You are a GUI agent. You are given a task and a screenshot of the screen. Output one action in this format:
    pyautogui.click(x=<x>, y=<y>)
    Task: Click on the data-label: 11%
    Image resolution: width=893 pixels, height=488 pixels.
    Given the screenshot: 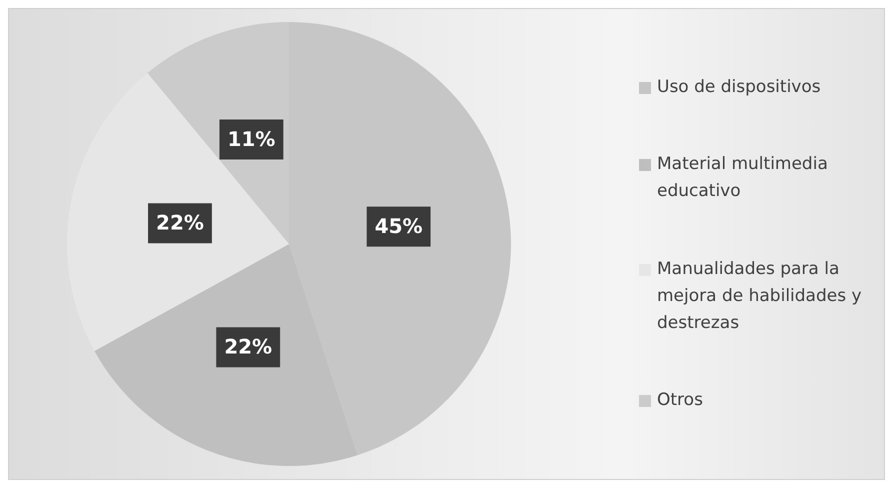 What is the action you would take?
    pyautogui.click(x=251, y=138)
    